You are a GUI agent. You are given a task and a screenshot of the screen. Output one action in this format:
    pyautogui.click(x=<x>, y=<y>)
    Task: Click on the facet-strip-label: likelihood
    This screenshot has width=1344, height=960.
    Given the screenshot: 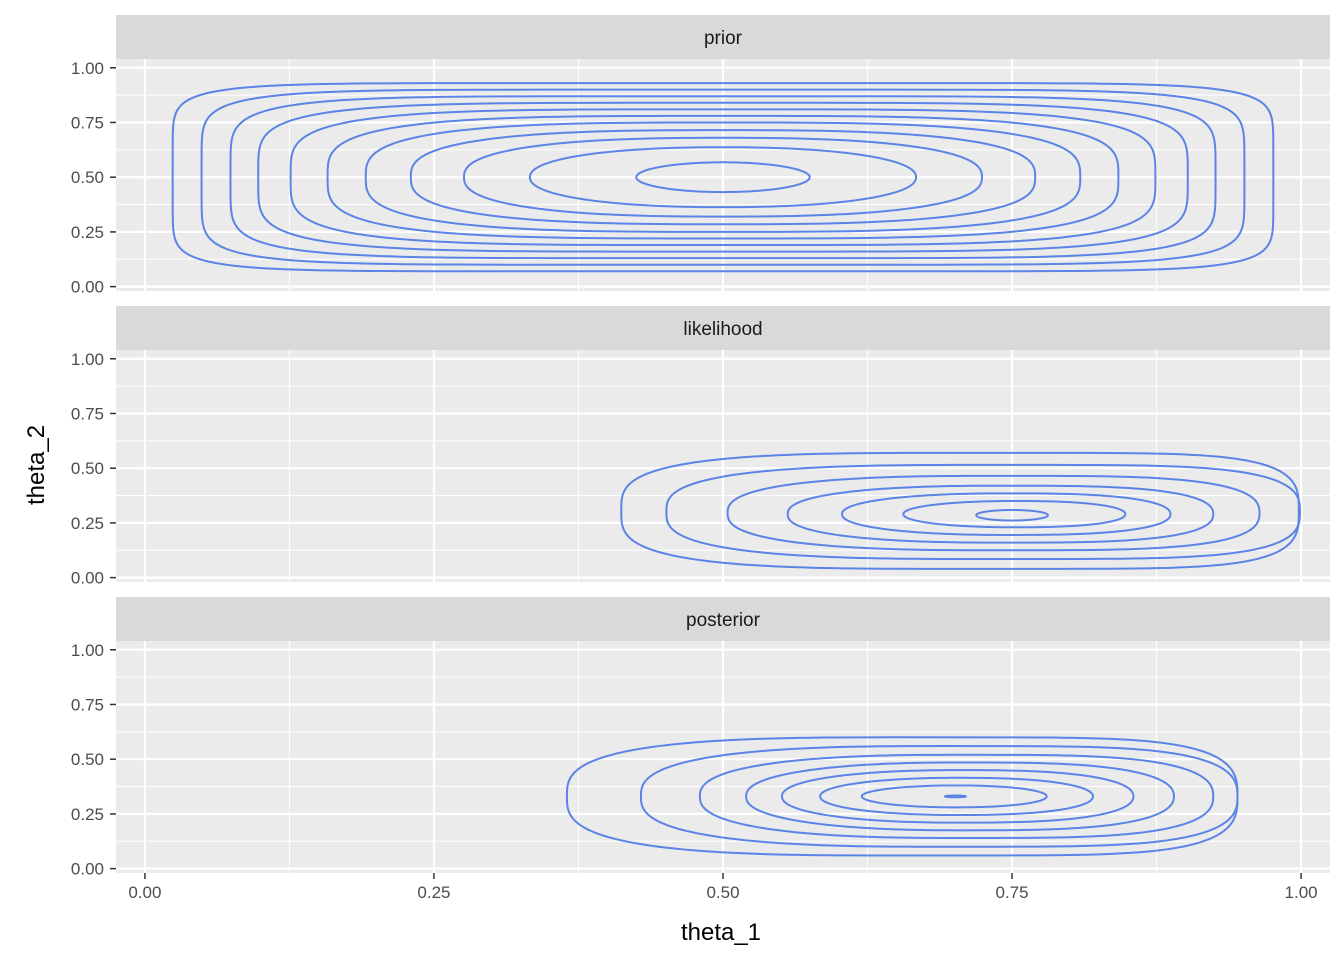 What is the action you would take?
    pyautogui.click(x=722, y=329)
    